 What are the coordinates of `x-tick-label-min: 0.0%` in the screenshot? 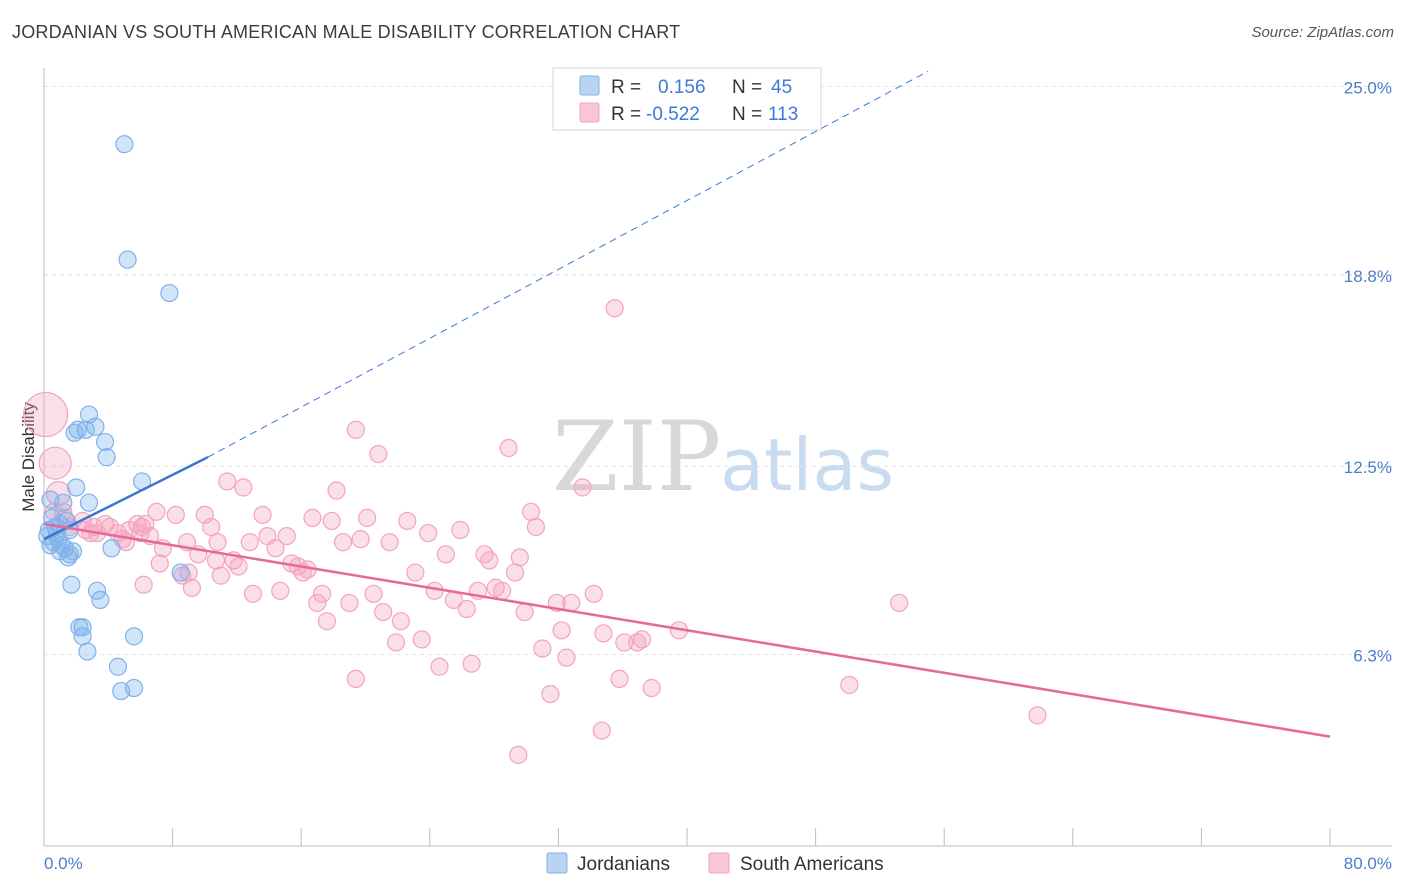 It's located at (63, 863).